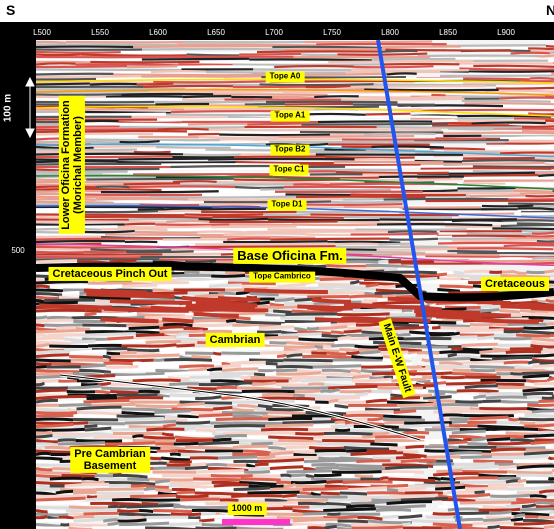 This screenshot has height=529, width=554. What do you see at coordinates (110, 274) in the screenshot?
I see `unit-label: Cretaceous Pinch Out` at bounding box center [110, 274].